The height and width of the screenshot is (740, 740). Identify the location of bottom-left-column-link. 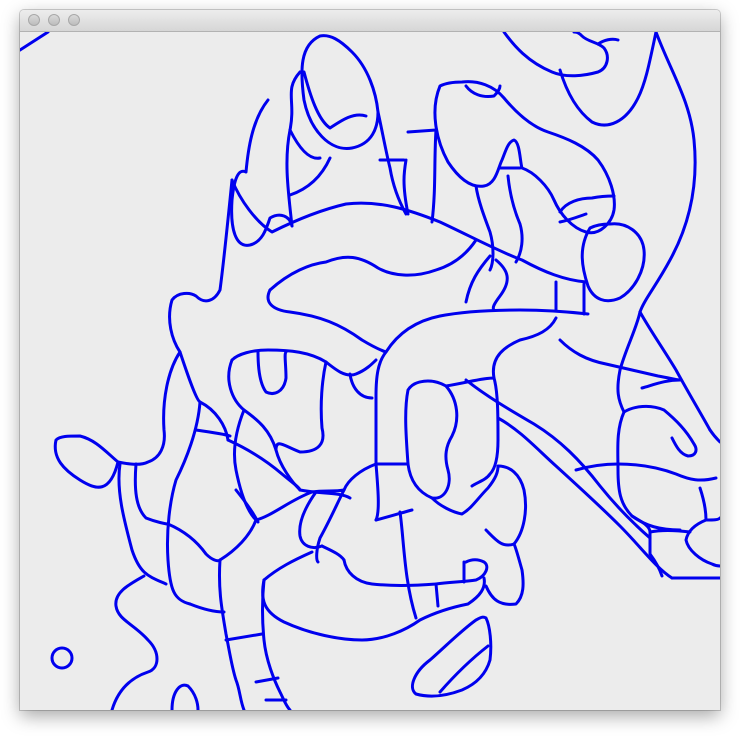
(207, 608).